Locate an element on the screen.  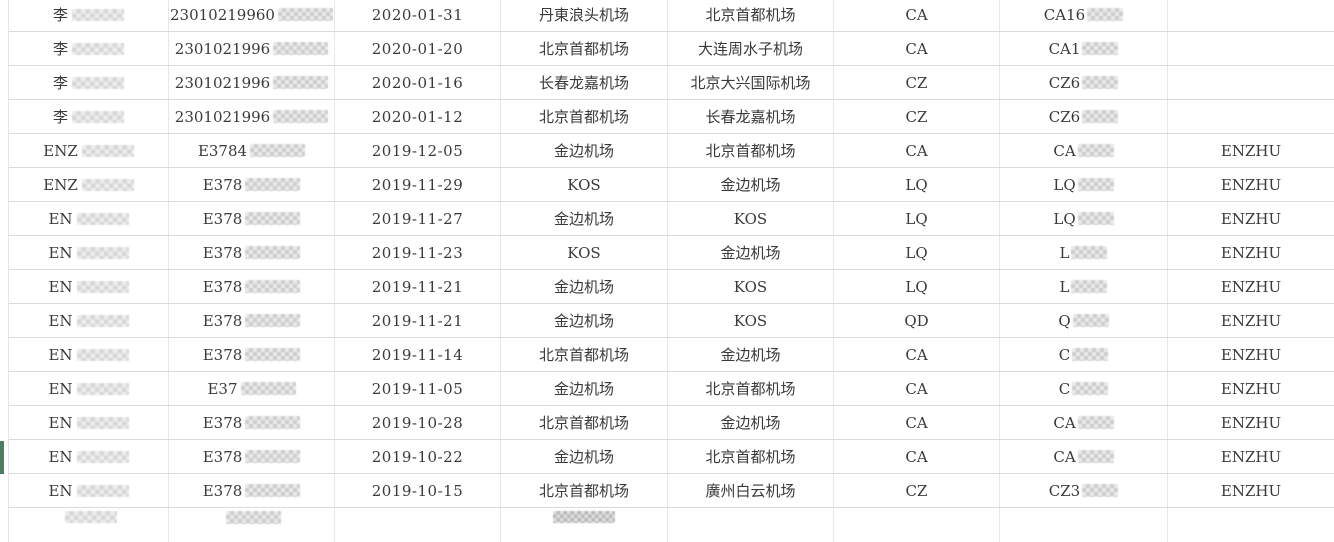
cell-to: 北京大兴国际机场 is located at coordinates (751, 82).